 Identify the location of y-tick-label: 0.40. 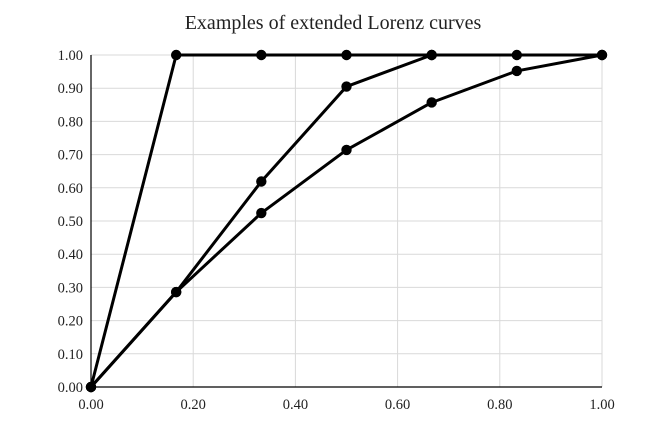
(70, 255).